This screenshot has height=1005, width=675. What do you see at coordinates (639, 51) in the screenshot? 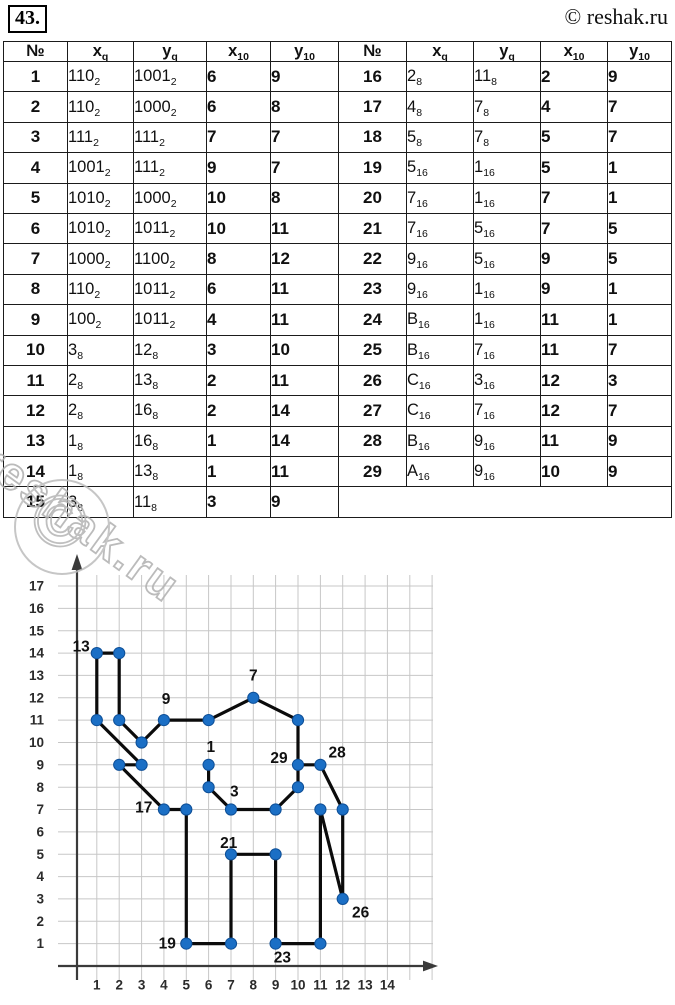
I see `column-header: y10` at bounding box center [639, 51].